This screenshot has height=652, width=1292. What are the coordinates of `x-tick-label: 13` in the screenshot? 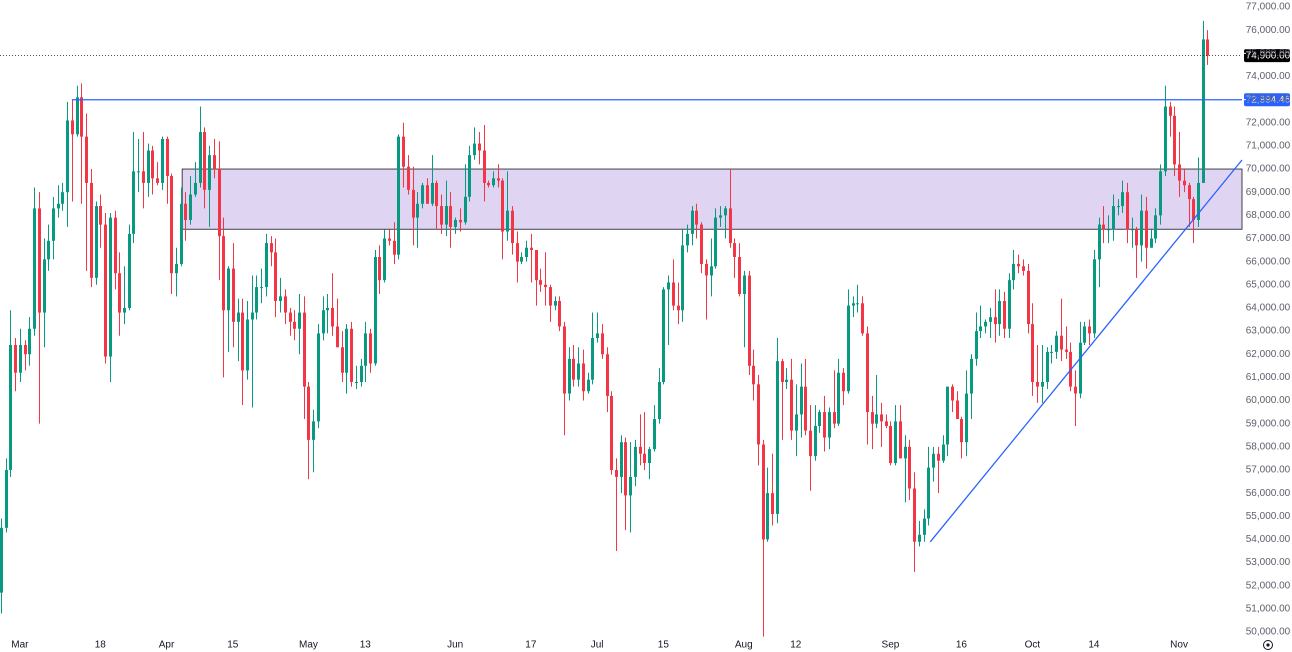 It's located at (366, 645).